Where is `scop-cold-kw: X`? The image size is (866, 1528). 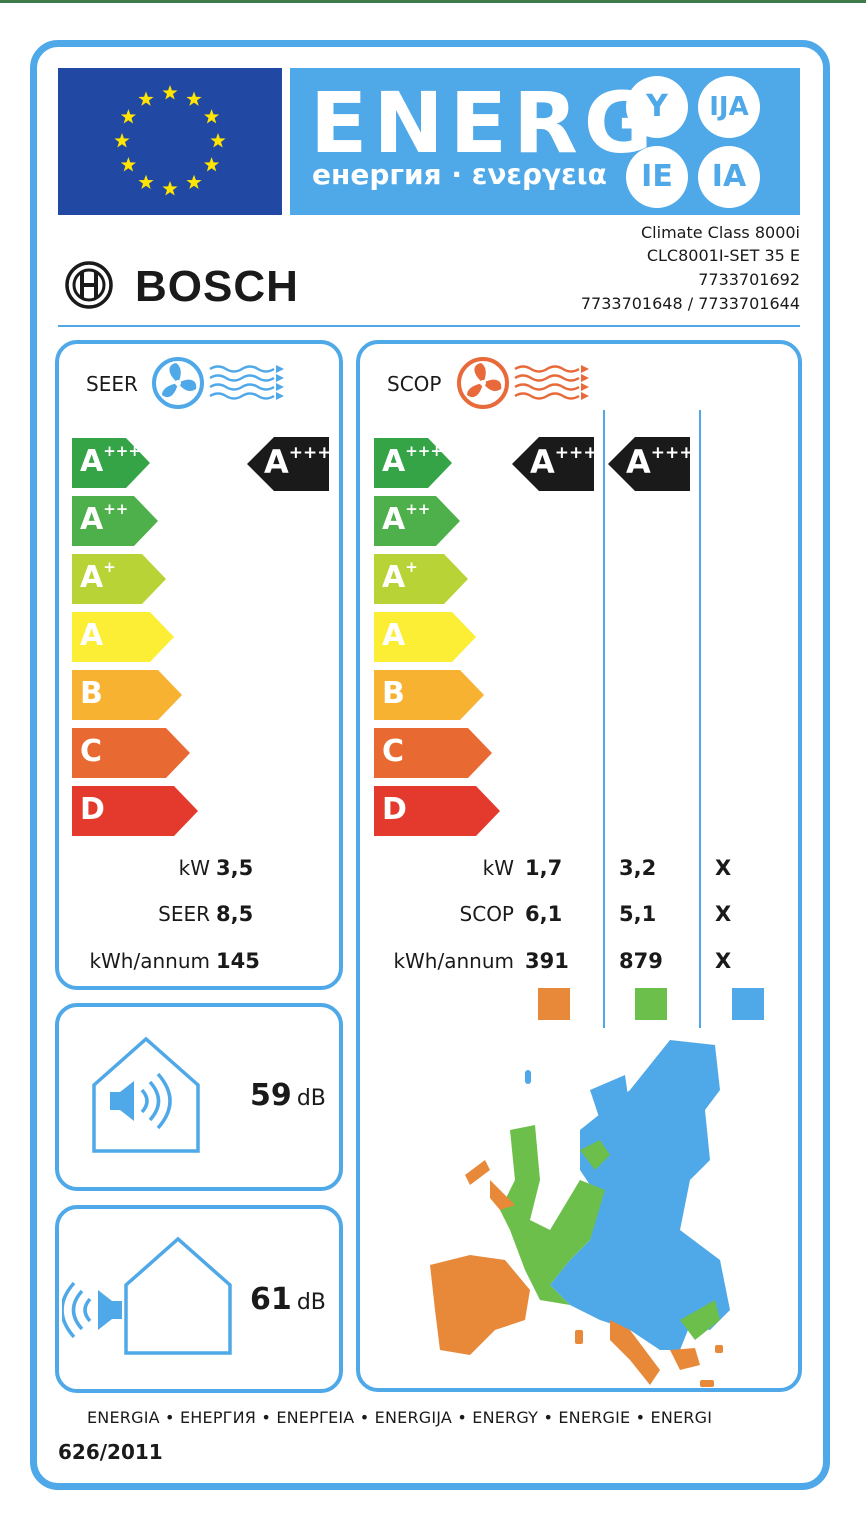 scop-cold-kw: X is located at coordinates (723, 868).